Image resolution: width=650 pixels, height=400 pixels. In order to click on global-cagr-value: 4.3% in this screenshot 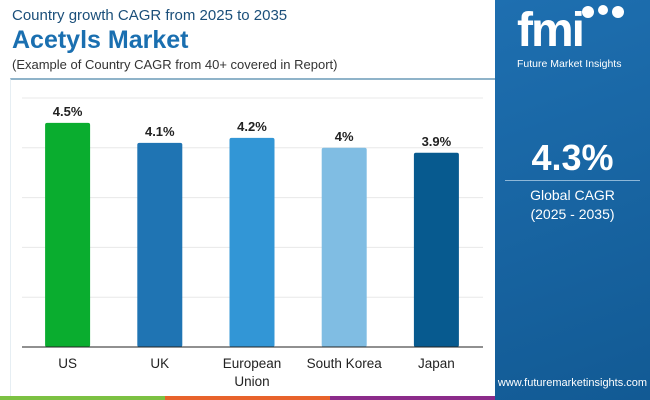, I will do `click(572, 157)`.